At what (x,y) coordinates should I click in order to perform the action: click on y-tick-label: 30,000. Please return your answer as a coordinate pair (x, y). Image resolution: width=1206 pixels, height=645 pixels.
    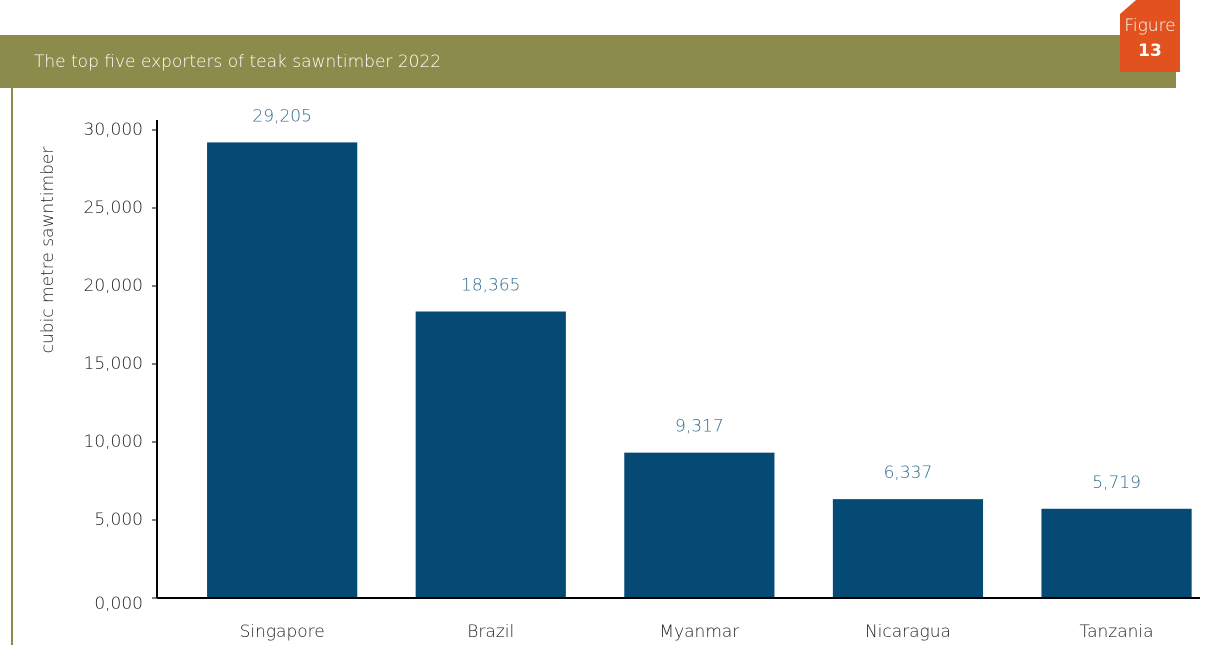
    Looking at the image, I should click on (113, 130).